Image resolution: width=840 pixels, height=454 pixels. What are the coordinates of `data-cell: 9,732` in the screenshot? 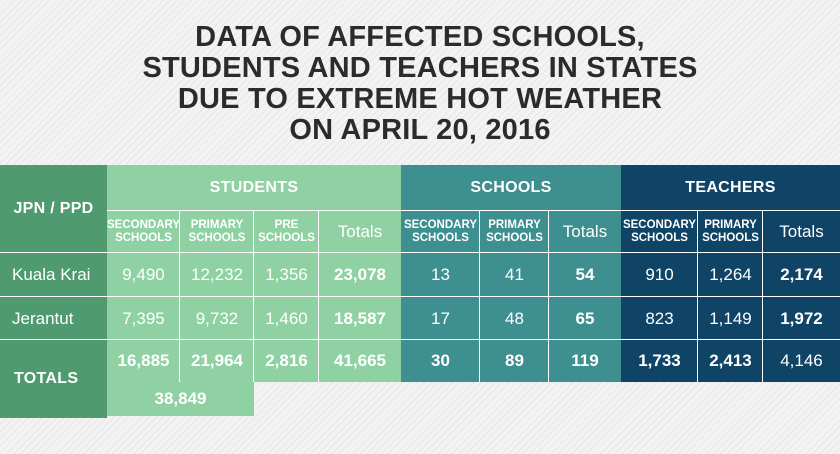 It's located at (217, 318).